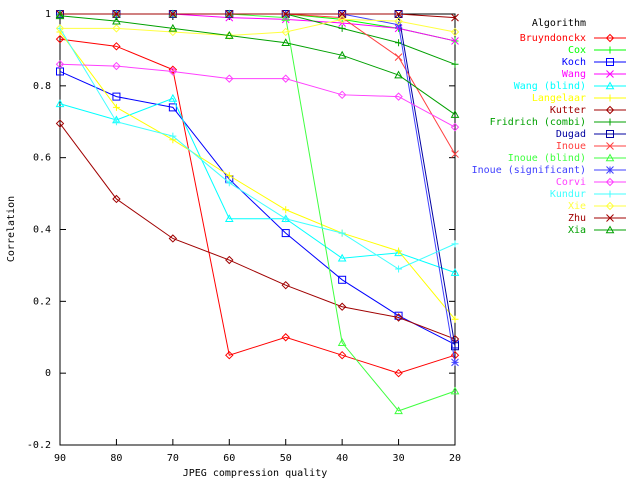  I want to click on x-tick-label: 30, so click(399, 458).